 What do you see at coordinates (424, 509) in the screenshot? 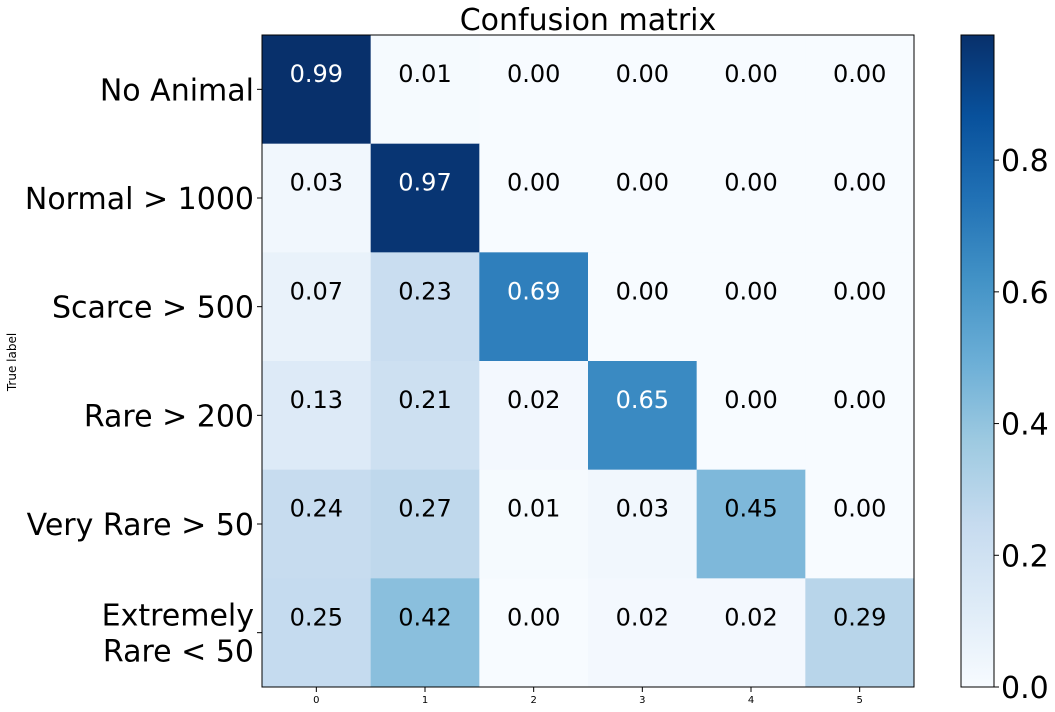
I see `cell-value-label: 0.27` at bounding box center [424, 509].